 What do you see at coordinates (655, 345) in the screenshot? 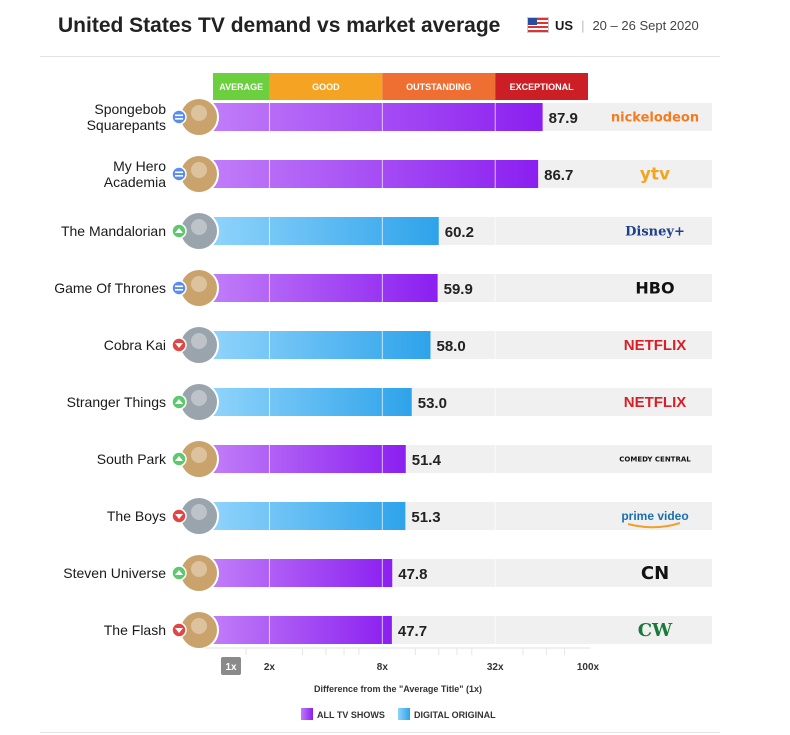
I see `network-logo: NETFLIX` at bounding box center [655, 345].